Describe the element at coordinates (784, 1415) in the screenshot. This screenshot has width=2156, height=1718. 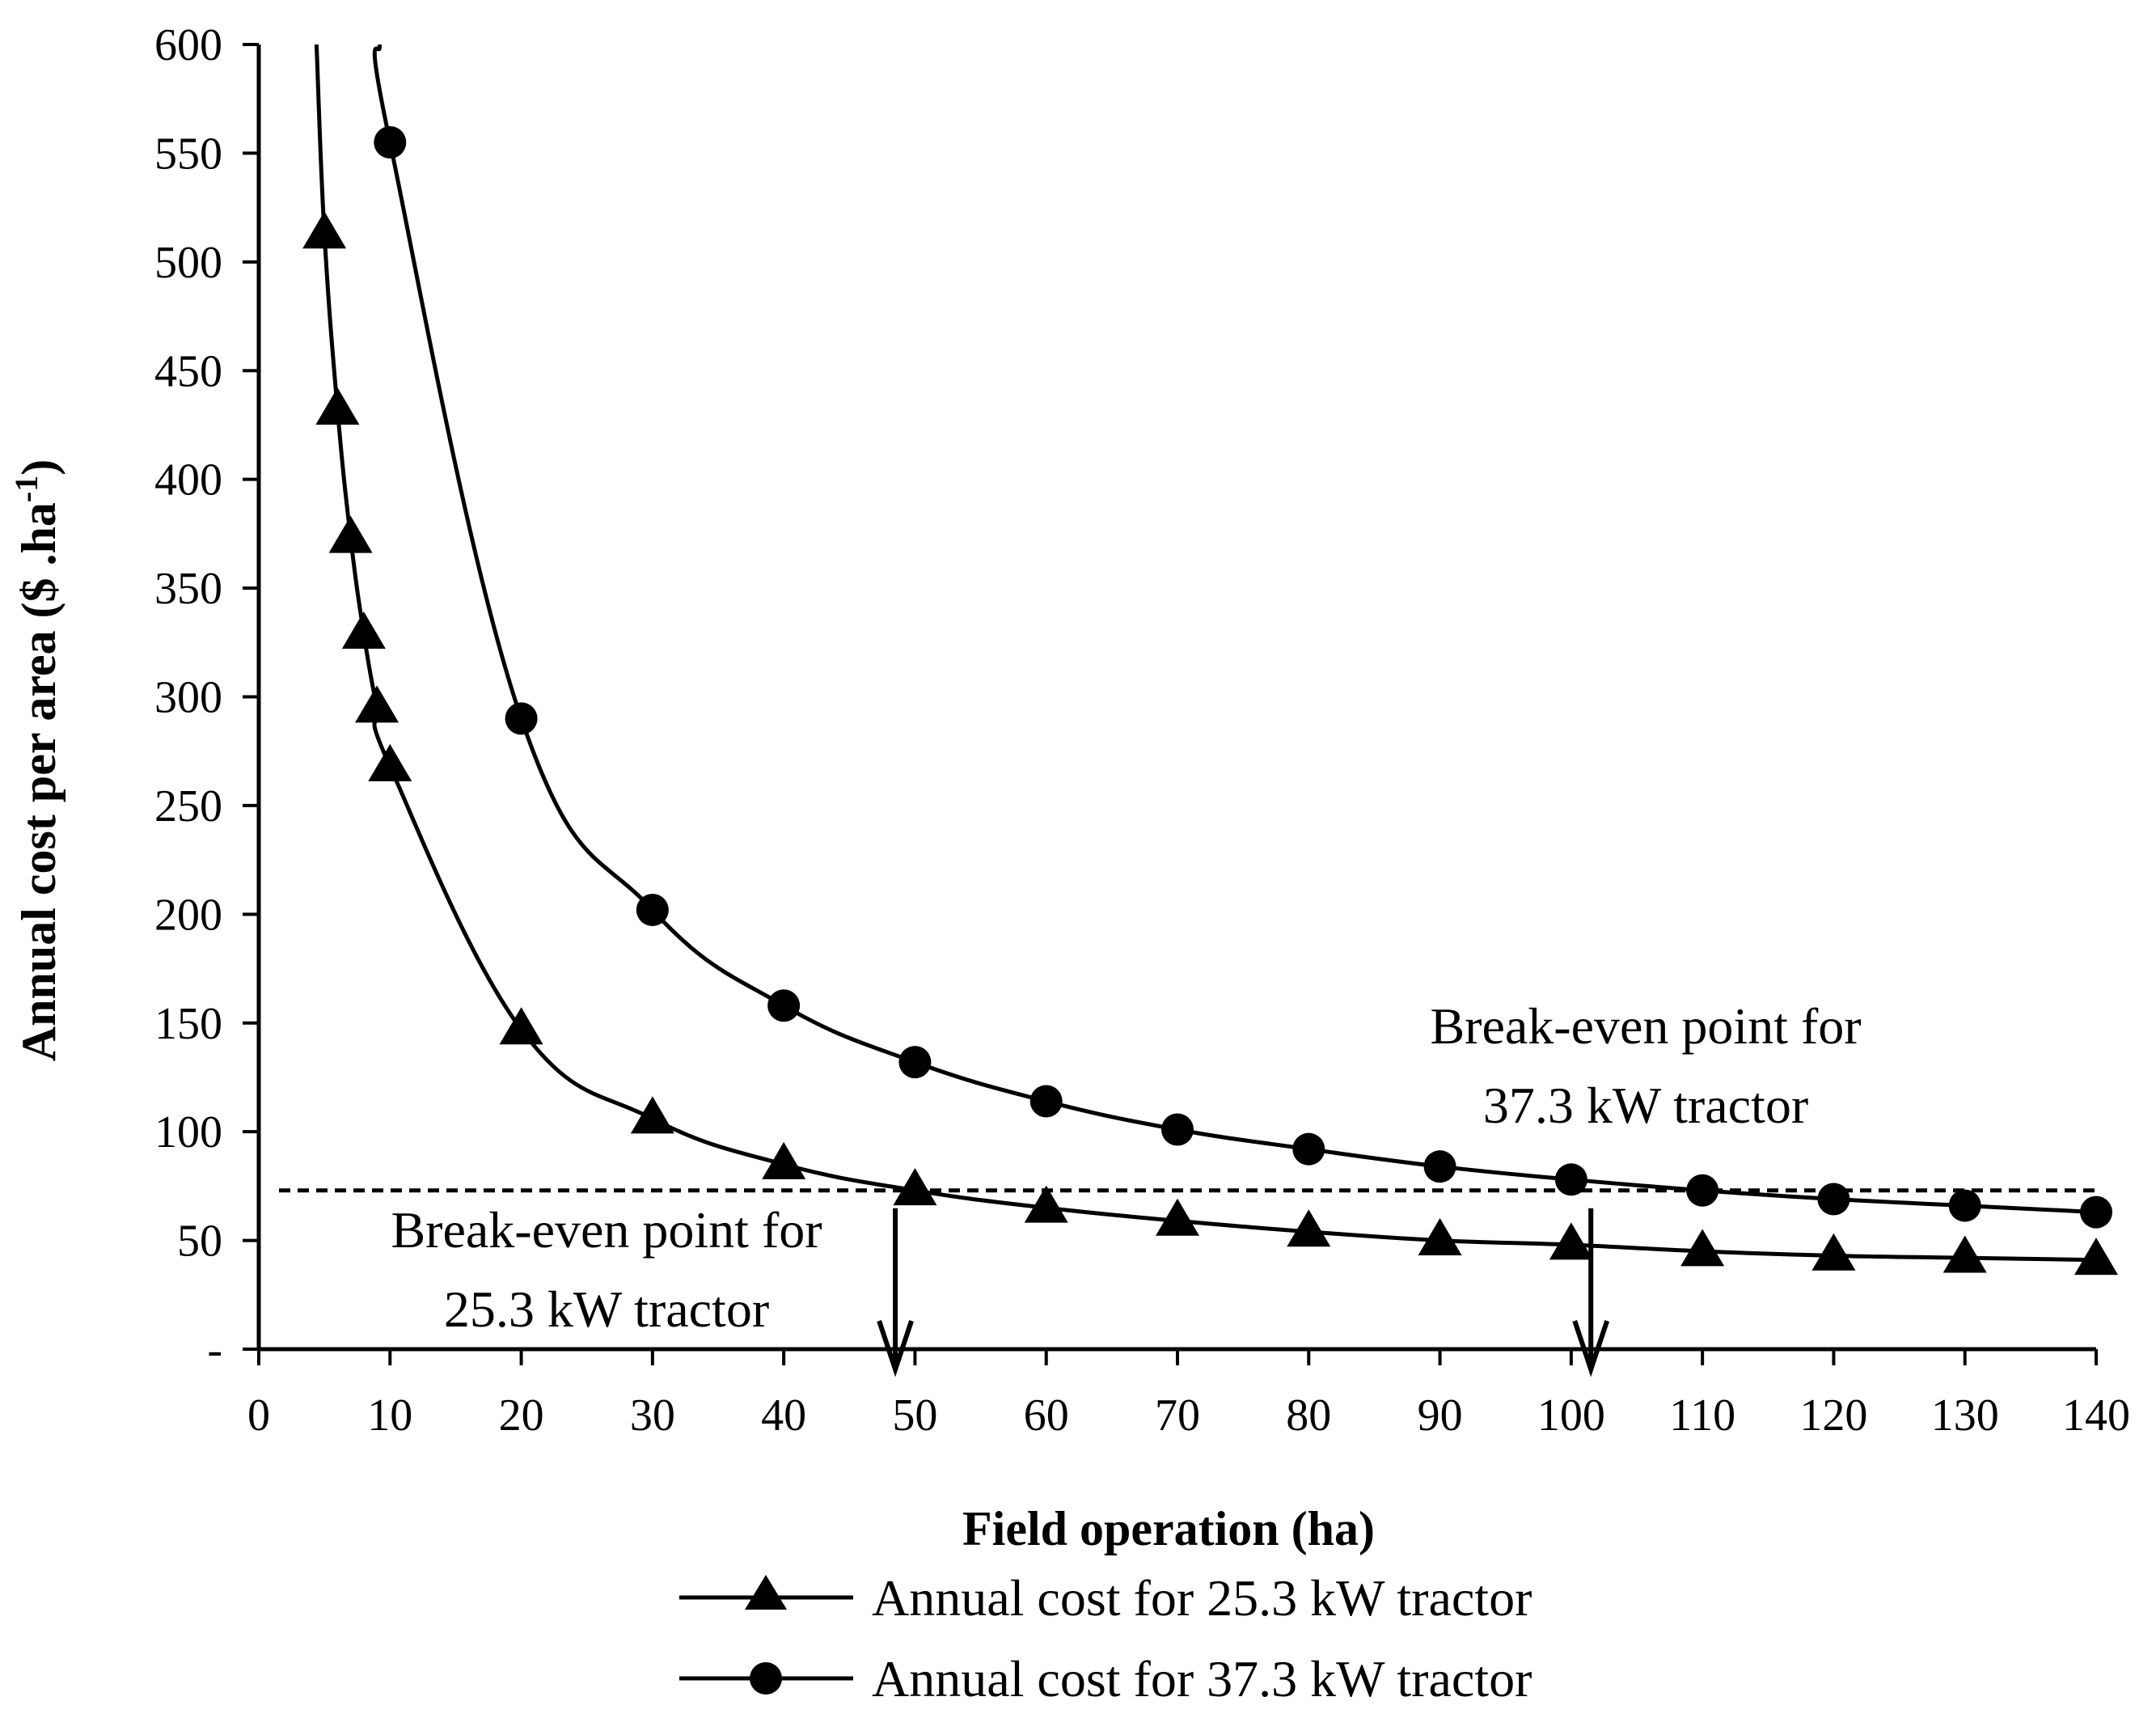
I see `x-tick-label: 40` at that location.